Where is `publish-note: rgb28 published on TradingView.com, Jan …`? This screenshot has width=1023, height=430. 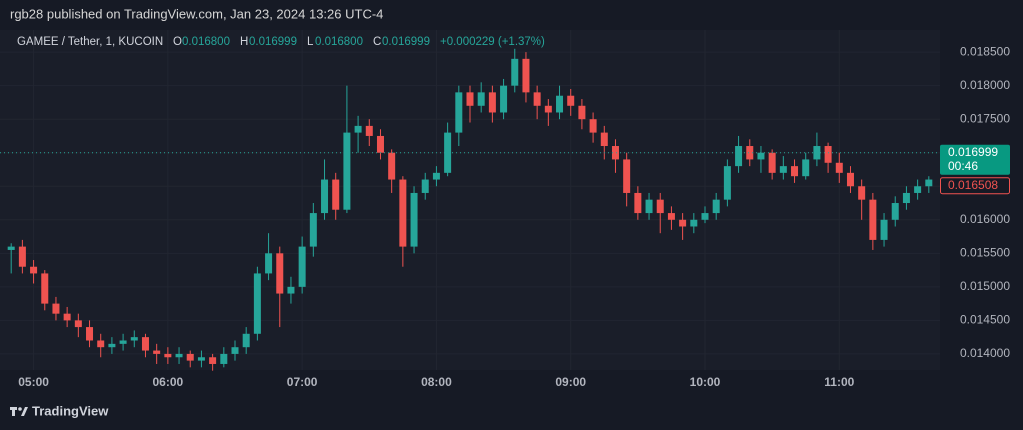 publish-note: rgb28 published on TradingView.com, Jan … is located at coordinates (196, 13).